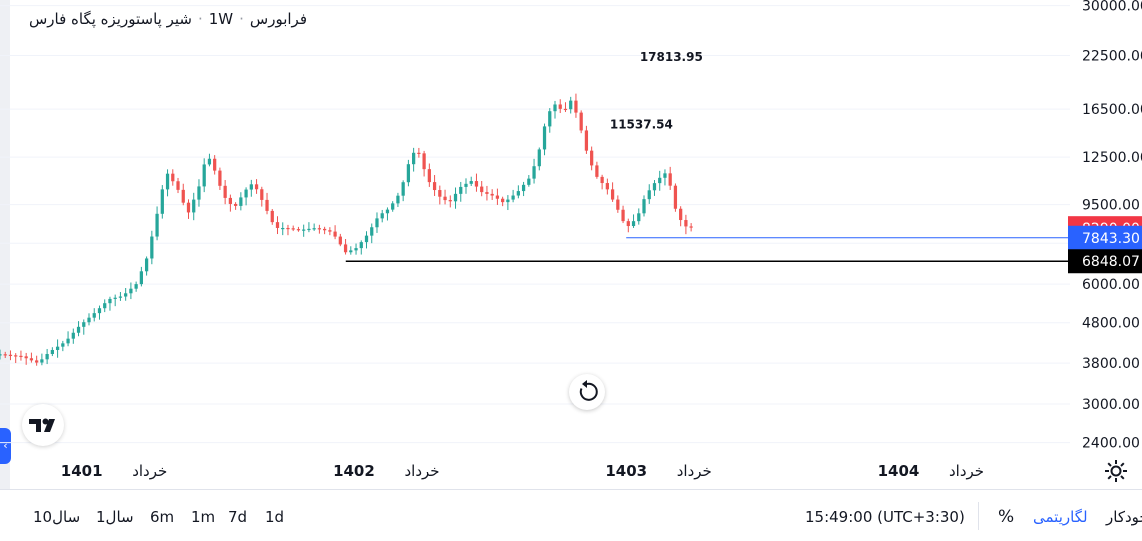 This screenshot has width=1142, height=541. Describe the element at coordinates (1060, 517) in the screenshot. I see `log-scale-button: لگاریتمی` at that location.